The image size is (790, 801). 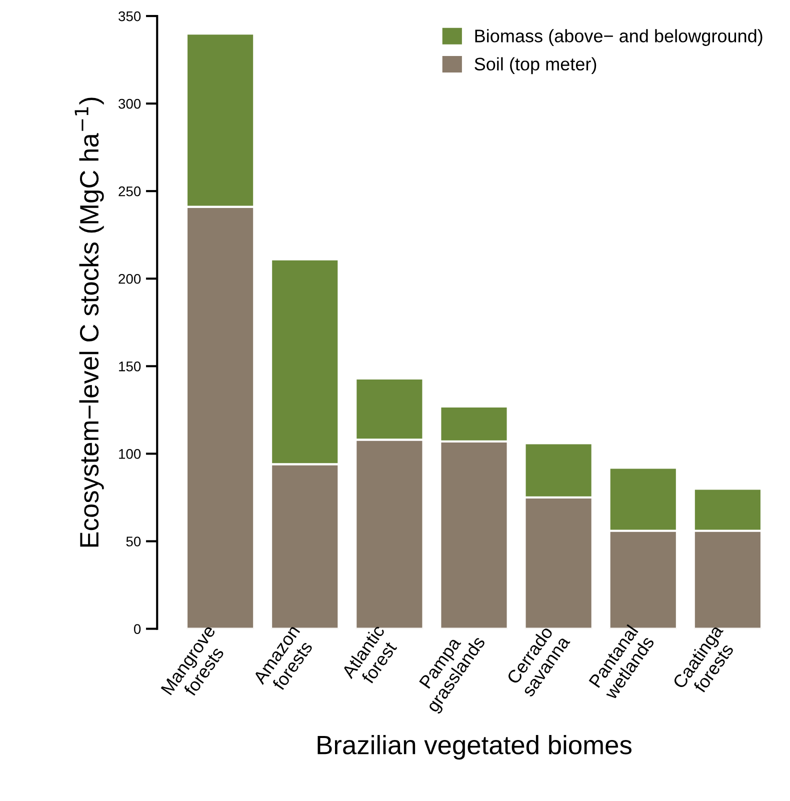 What do you see at coordinates (130, 367) in the screenshot?
I see `y-tick-label: 150` at bounding box center [130, 367].